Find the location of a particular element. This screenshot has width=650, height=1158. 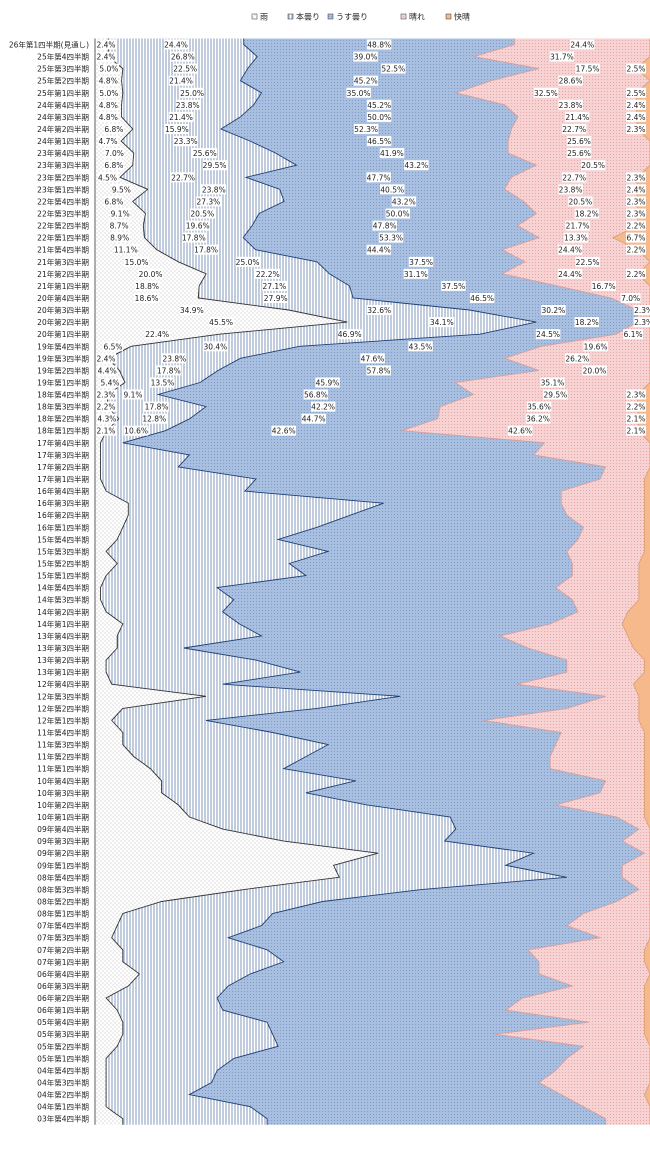

data-label: 20.0% is located at coordinates (151, 274).